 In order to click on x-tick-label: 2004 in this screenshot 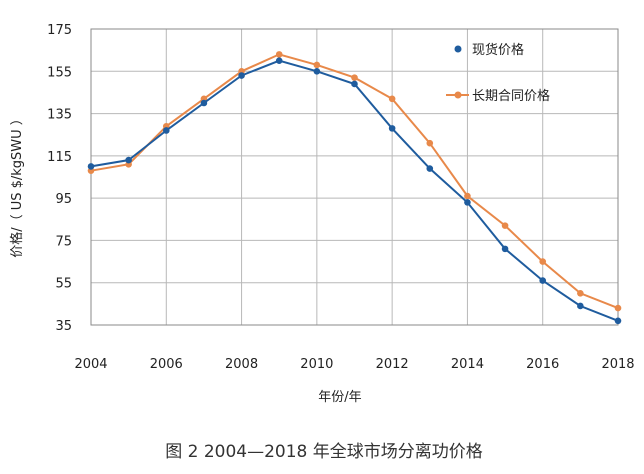, I will do `click(90, 364)`.